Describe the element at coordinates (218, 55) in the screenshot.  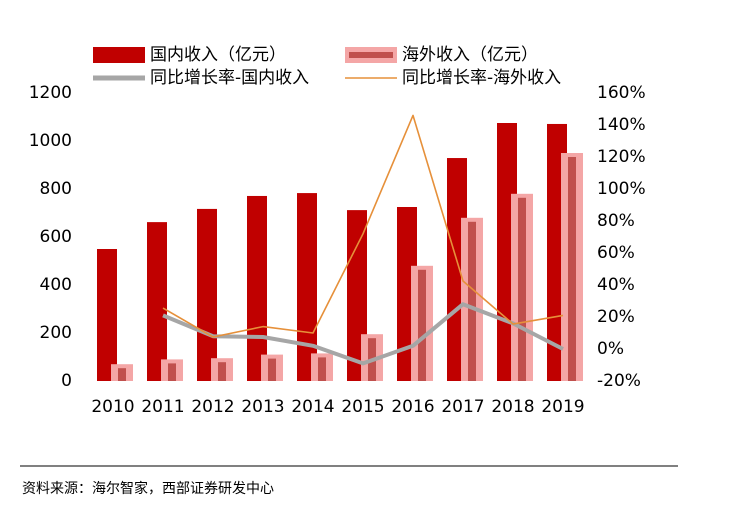
I see `legend-label: 国内收入（亿元）` at that location.